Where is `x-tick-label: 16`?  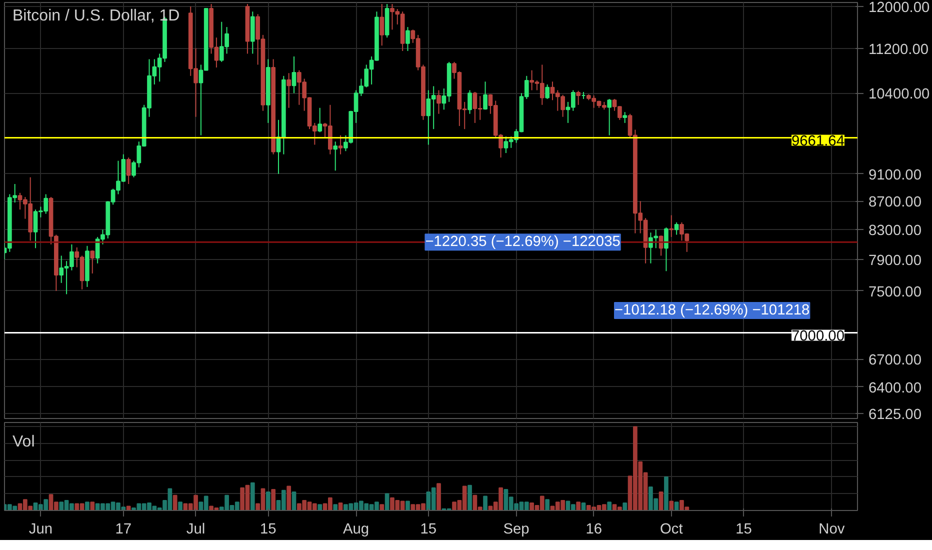
x-tick-label: 16 is located at coordinates (594, 530).